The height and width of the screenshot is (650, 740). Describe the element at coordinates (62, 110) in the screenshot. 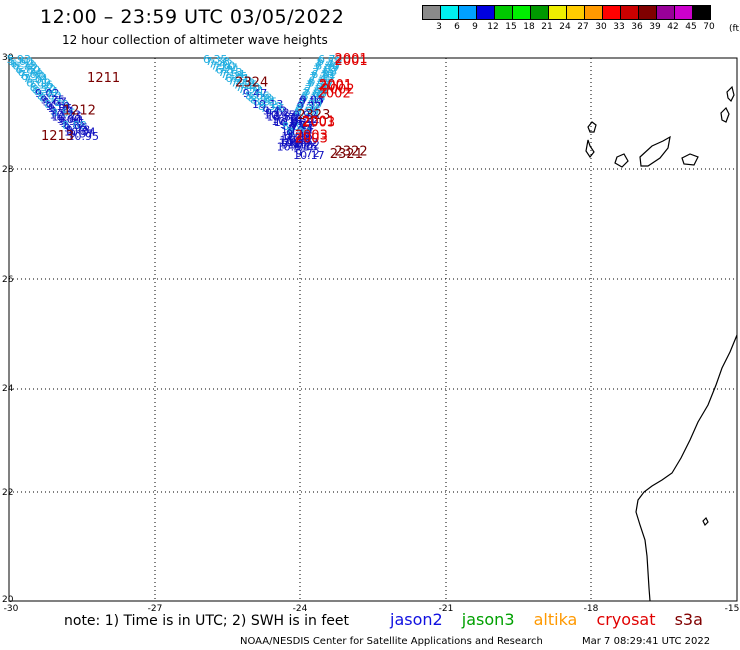

I see `wave-height-value: 9.44` at that location.